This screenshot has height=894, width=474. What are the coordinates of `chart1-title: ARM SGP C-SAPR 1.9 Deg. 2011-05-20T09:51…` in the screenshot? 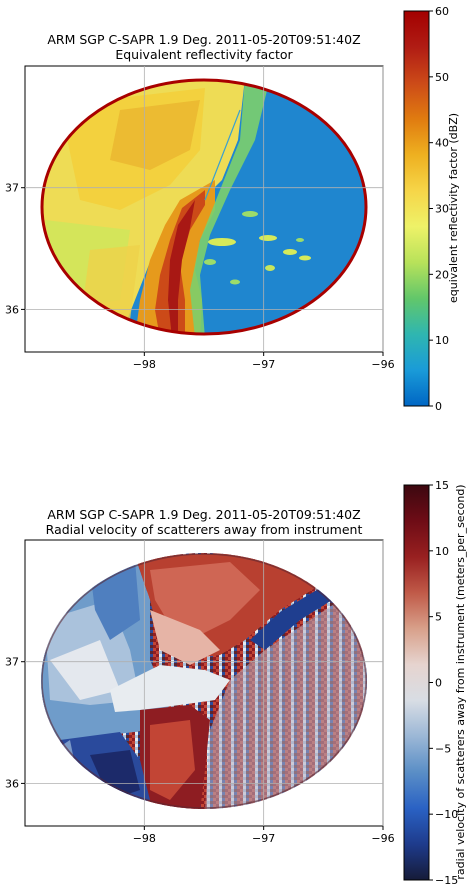 It's located at (204, 39).